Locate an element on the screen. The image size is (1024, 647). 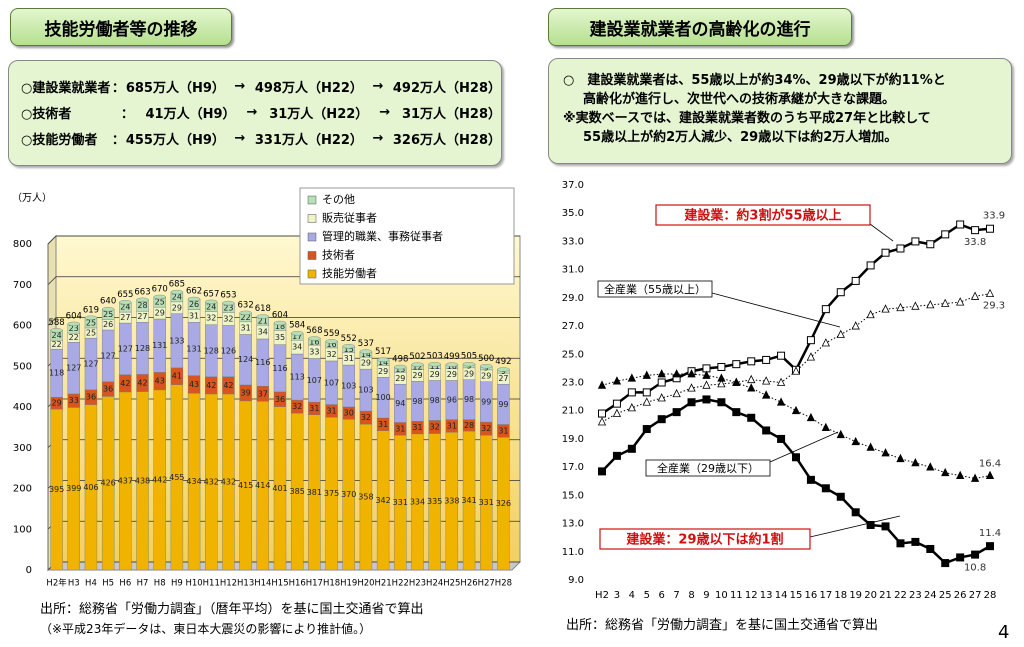
total-label: 657 is located at coordinates (211, 294).